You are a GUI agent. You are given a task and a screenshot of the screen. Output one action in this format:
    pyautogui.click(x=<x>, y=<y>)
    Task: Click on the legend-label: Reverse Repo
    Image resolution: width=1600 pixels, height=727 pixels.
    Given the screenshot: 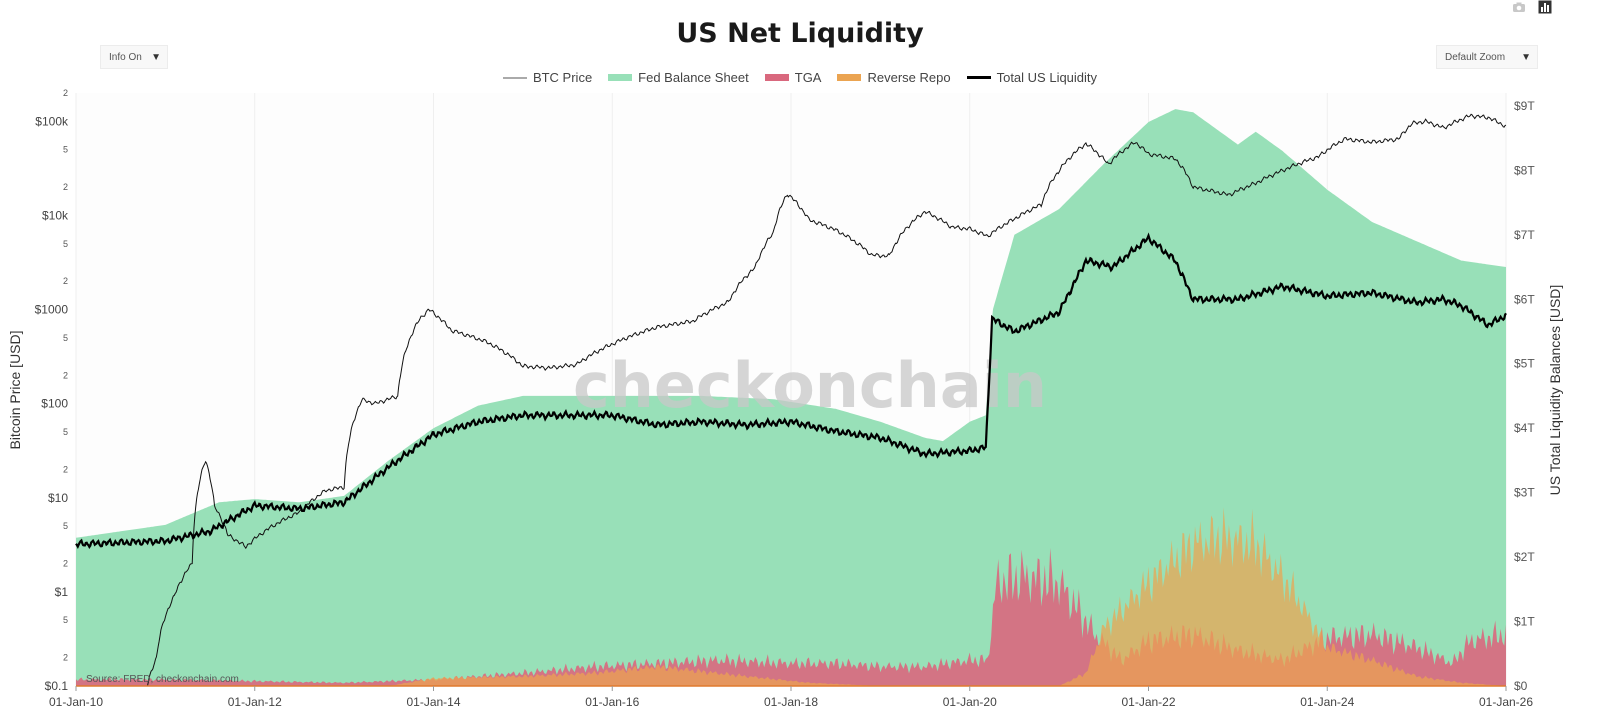 What is the action you would take?
    pyautogui.click(x=909, y=77)
    